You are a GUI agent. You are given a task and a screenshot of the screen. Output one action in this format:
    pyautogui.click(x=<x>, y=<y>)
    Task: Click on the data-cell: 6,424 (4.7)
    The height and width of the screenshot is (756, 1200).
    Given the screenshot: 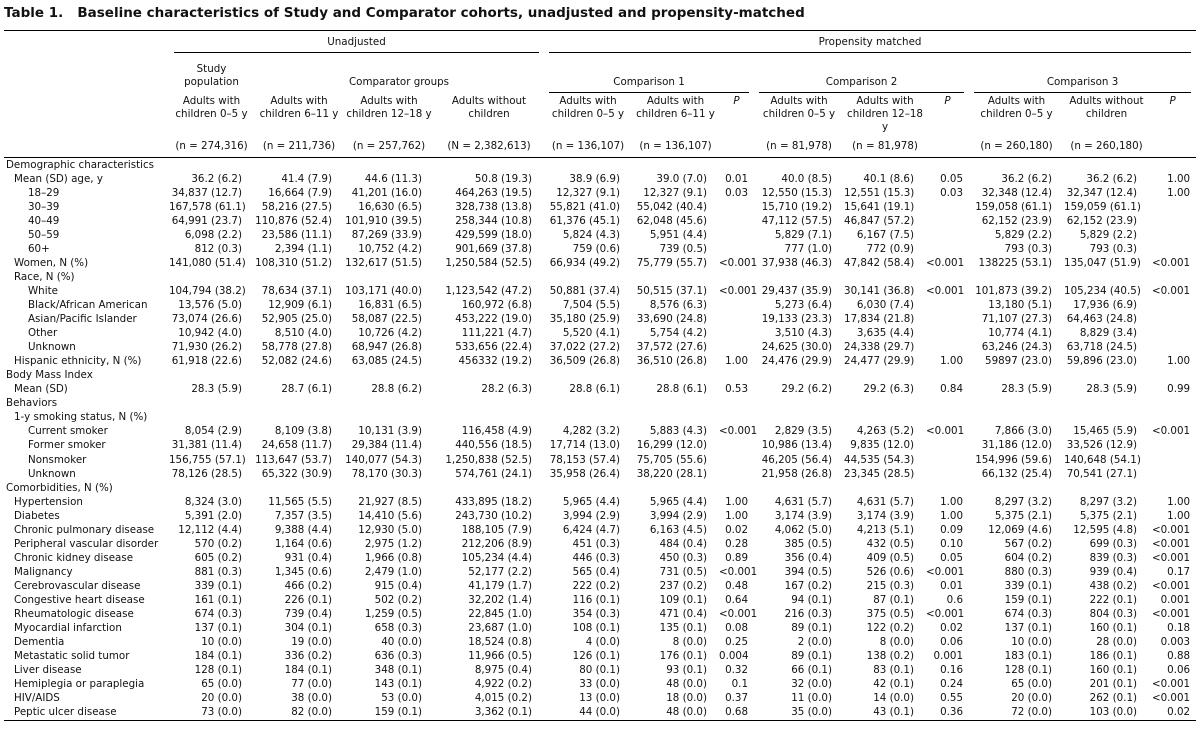 What is the action you would take?
    pyautogui.click(x=591, y=529)
    